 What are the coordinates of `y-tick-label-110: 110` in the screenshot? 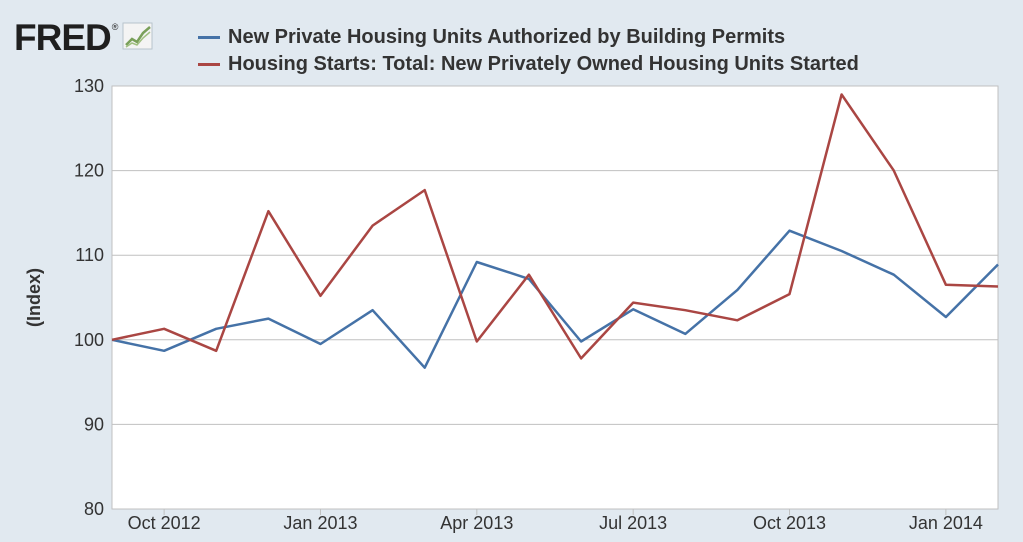 It's located at (89, 255).